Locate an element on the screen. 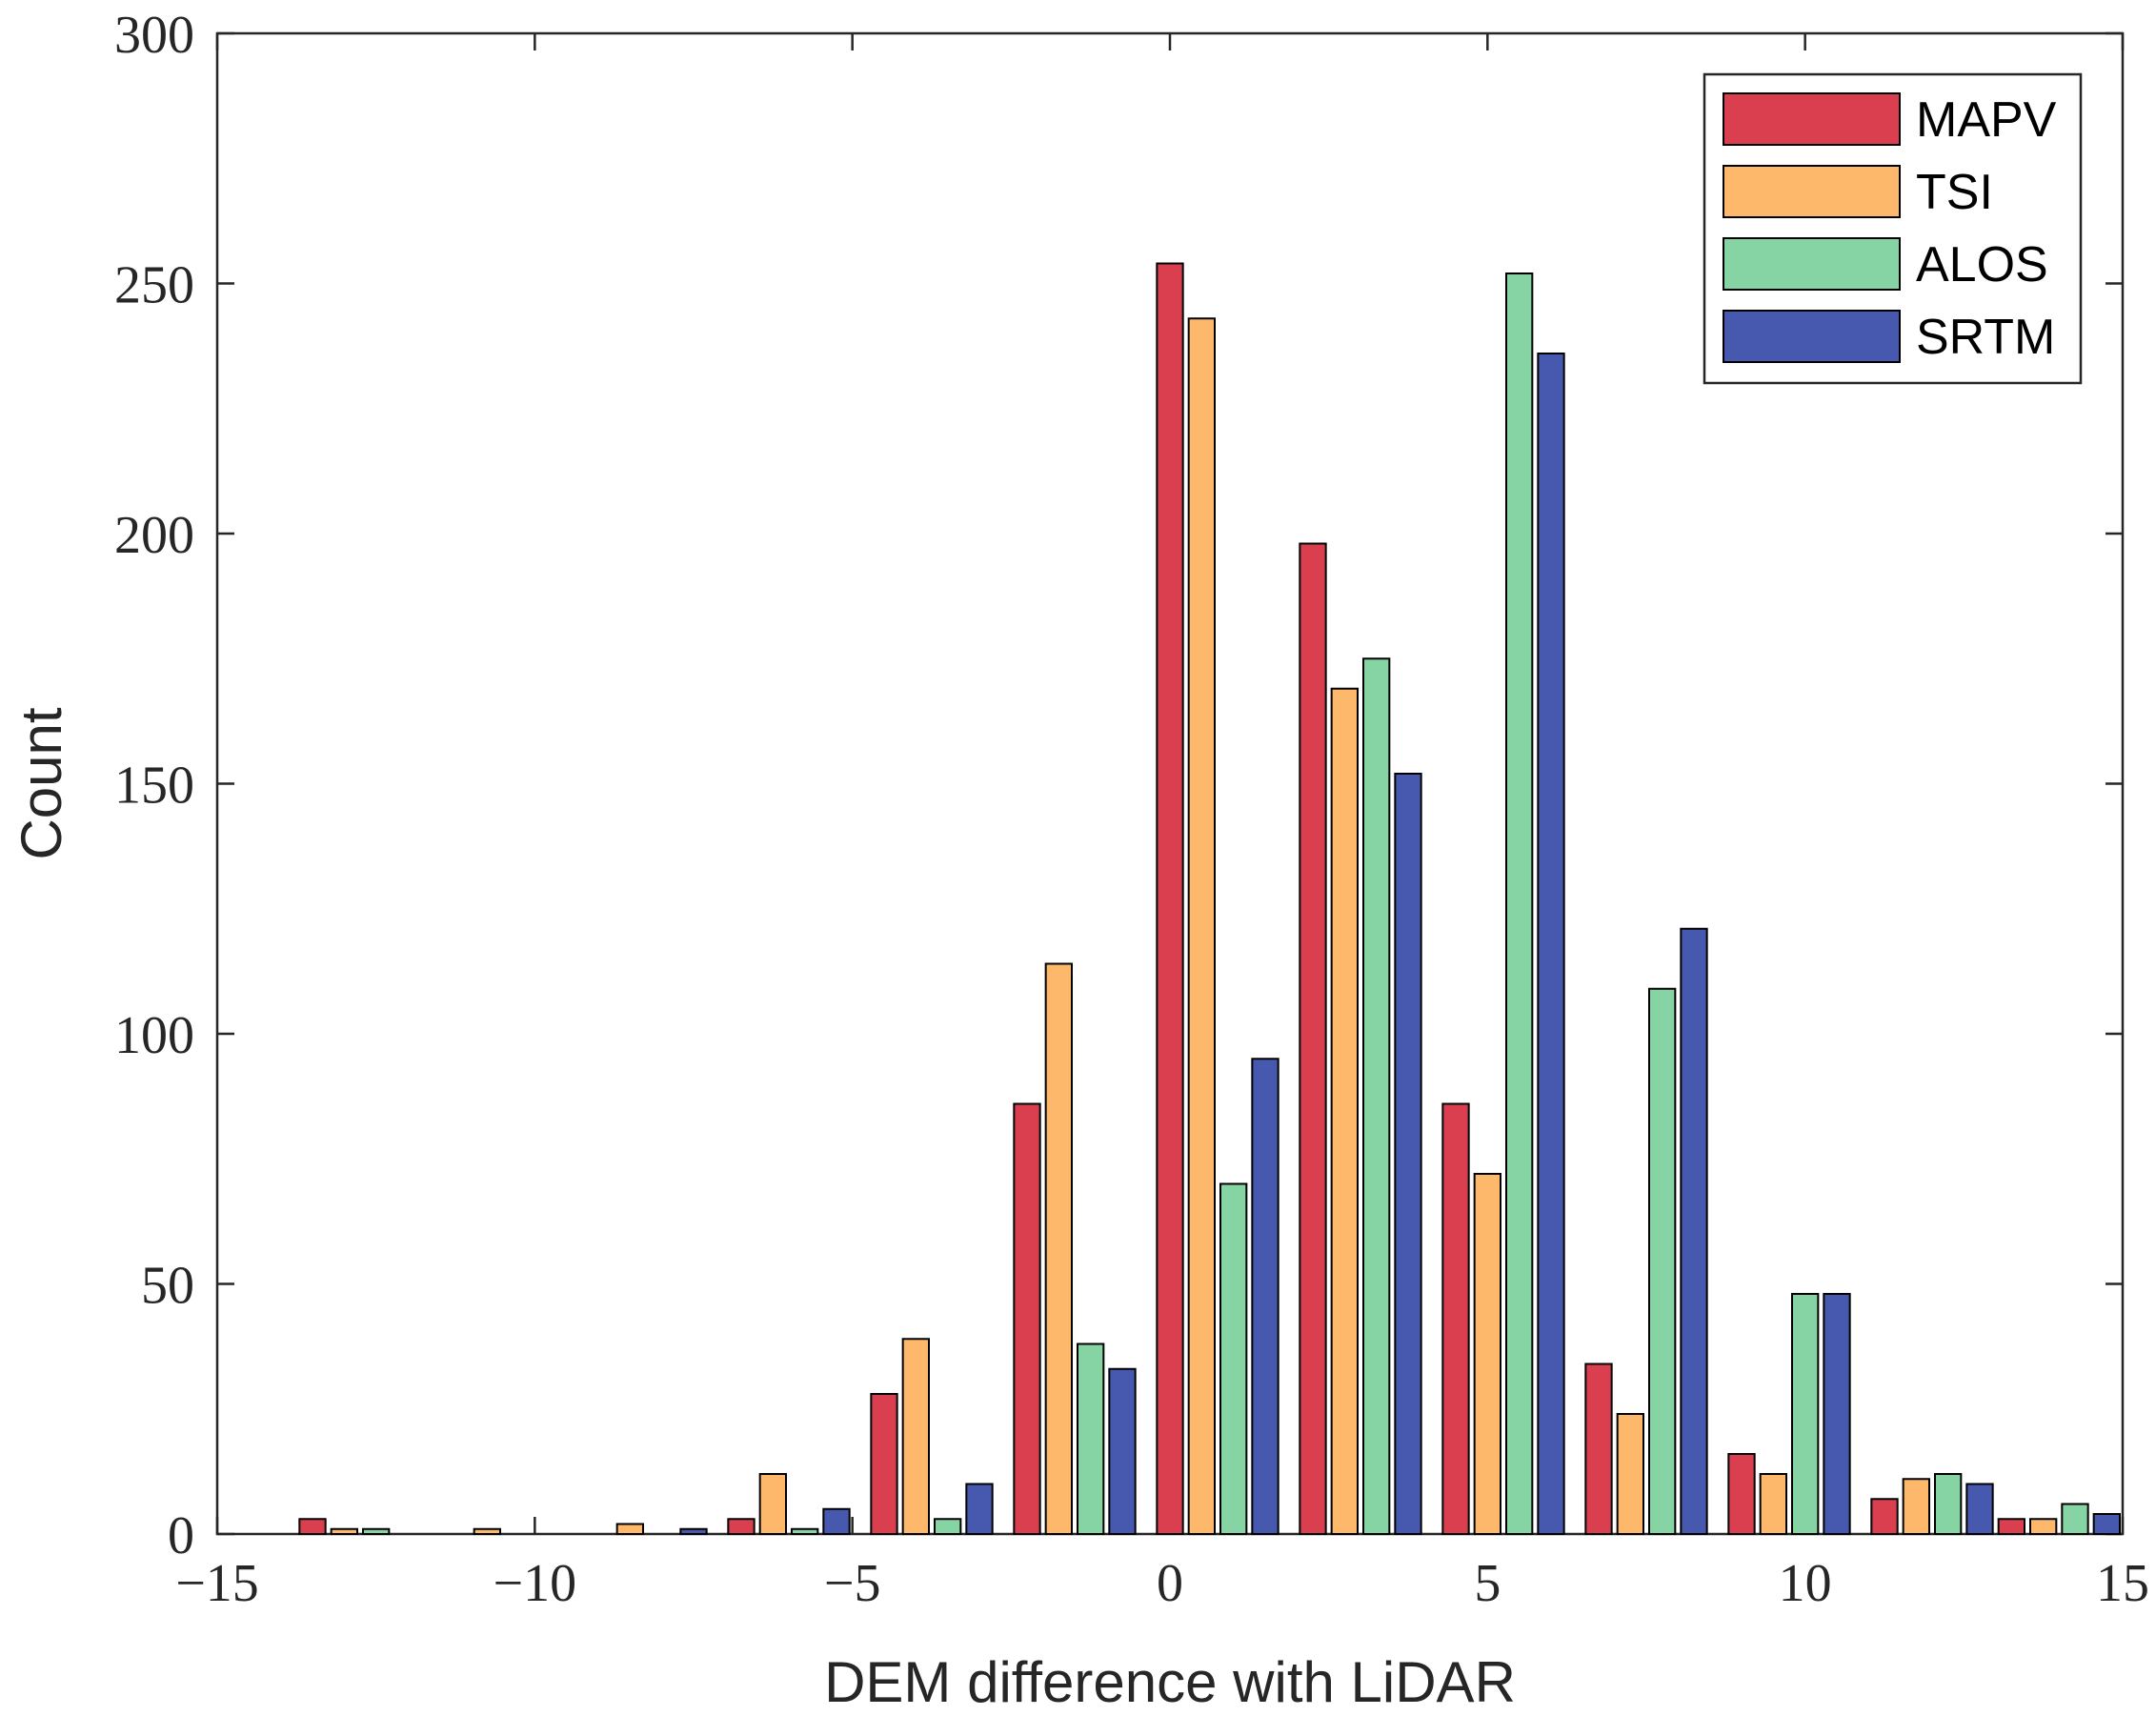 This screenshot has width=2156, height=1716. legend-items: MAPV TSI ALOS SRTM is located at coordinates (1890, 228).